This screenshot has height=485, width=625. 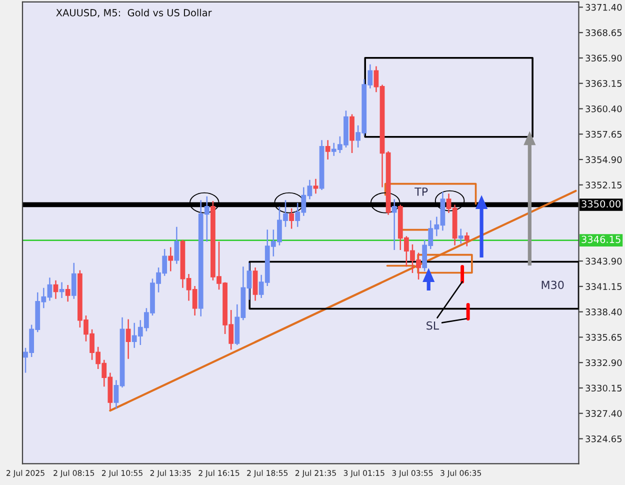 What do you see at coordinates (604, 388) in the screenshot?
I see `y-tick-label: 3330.15` at bounding box center [604, 388].